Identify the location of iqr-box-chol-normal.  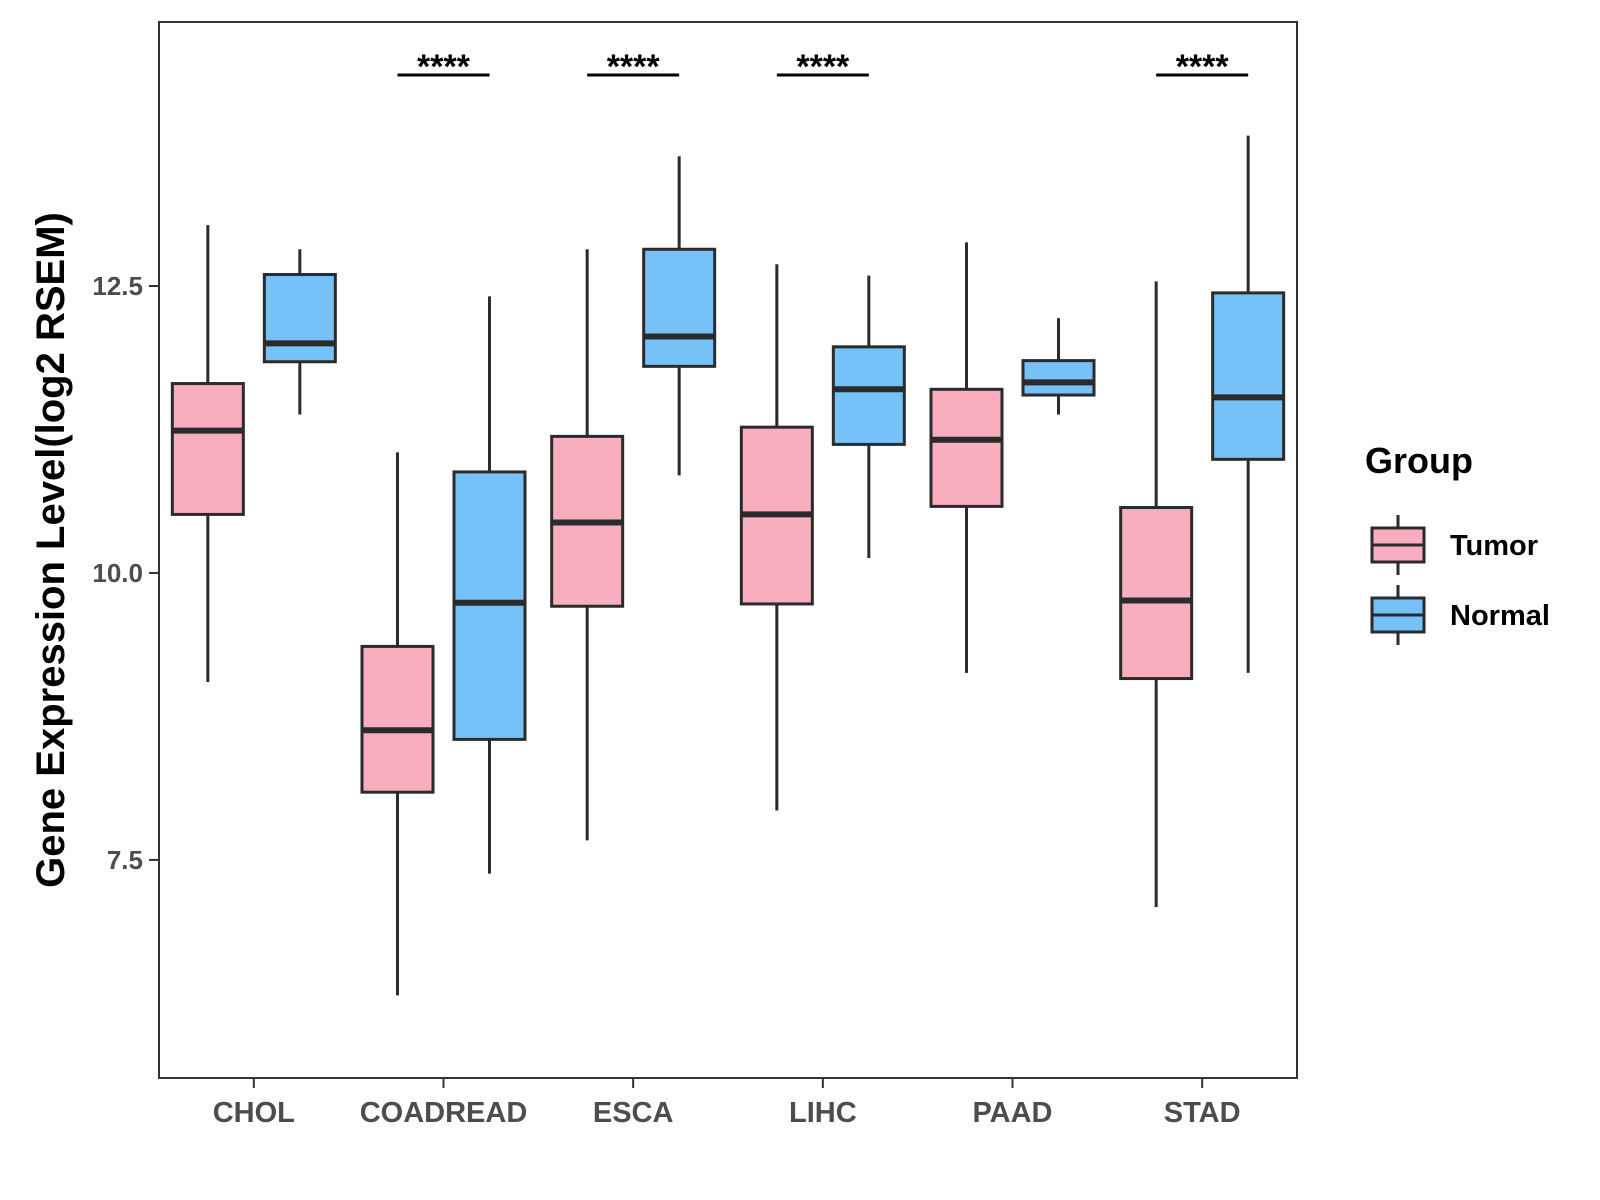
(299, 318).